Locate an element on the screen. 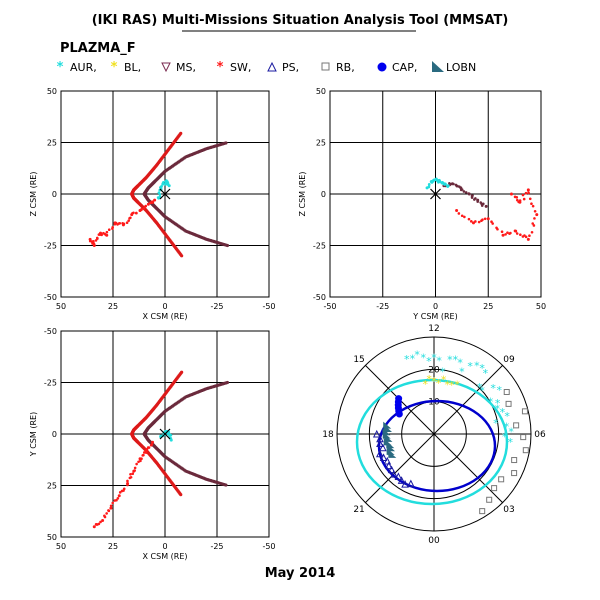 Image resolution: width=600 pixels, height=600 pixels. x-tick-label: 25 is located at coordinates (113, 306).